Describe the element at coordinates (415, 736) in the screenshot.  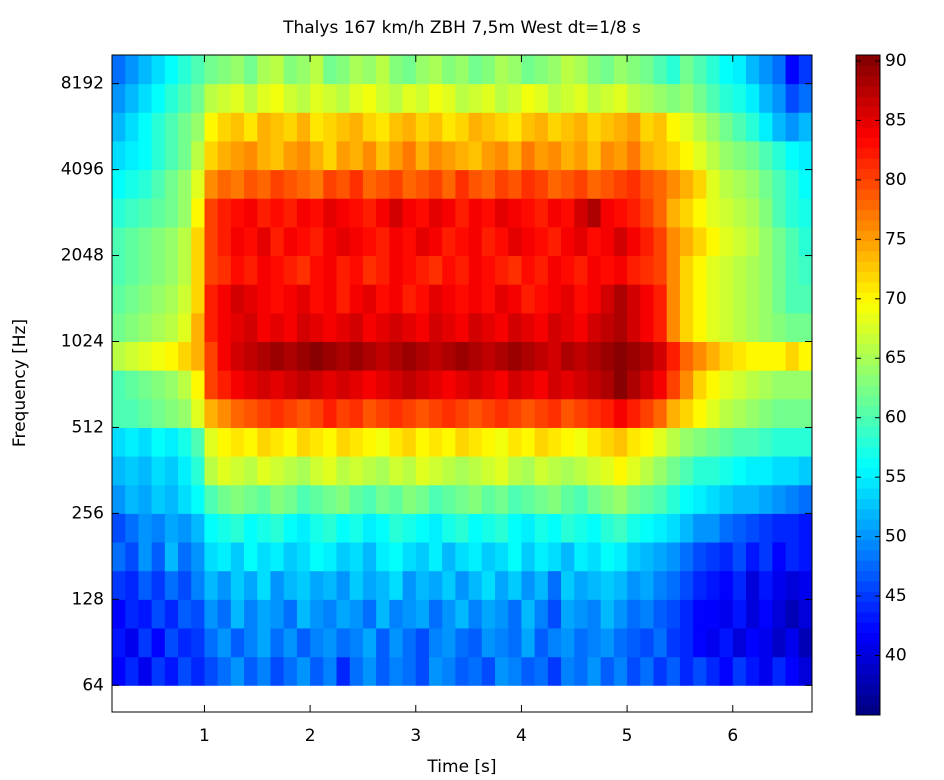
I see `x-tick-label: 3` at that location.